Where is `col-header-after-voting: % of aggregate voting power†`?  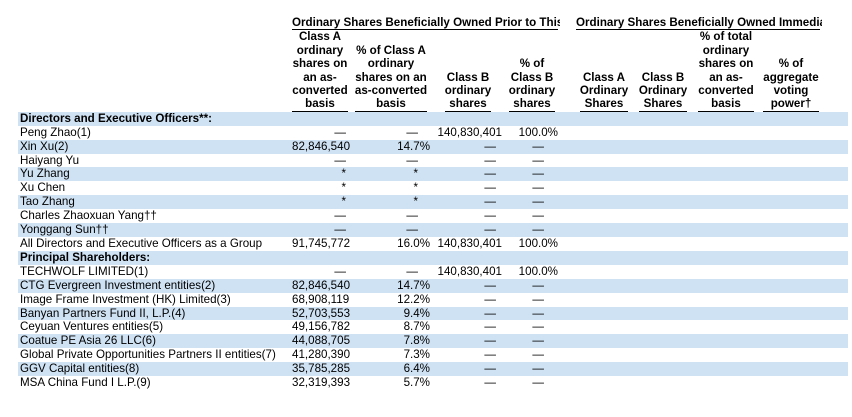 col-header-after-voting: % of aggregate voting power† is located at coordinates (791, 71).